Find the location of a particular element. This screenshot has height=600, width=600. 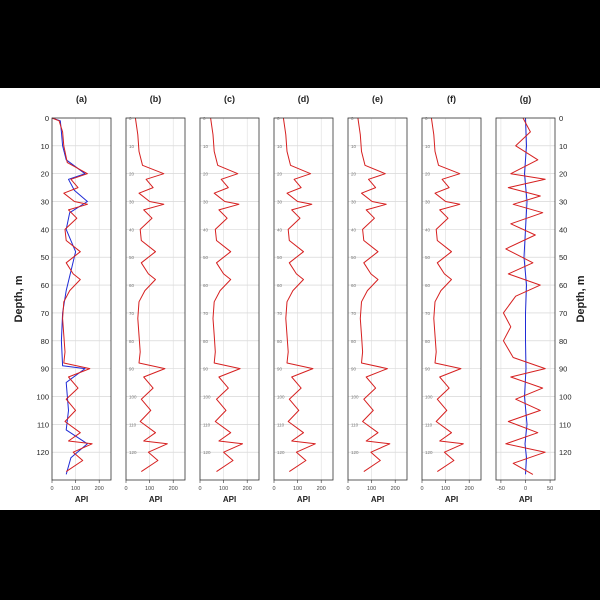

panel-label: (f) is located at coordinates (451, 99).